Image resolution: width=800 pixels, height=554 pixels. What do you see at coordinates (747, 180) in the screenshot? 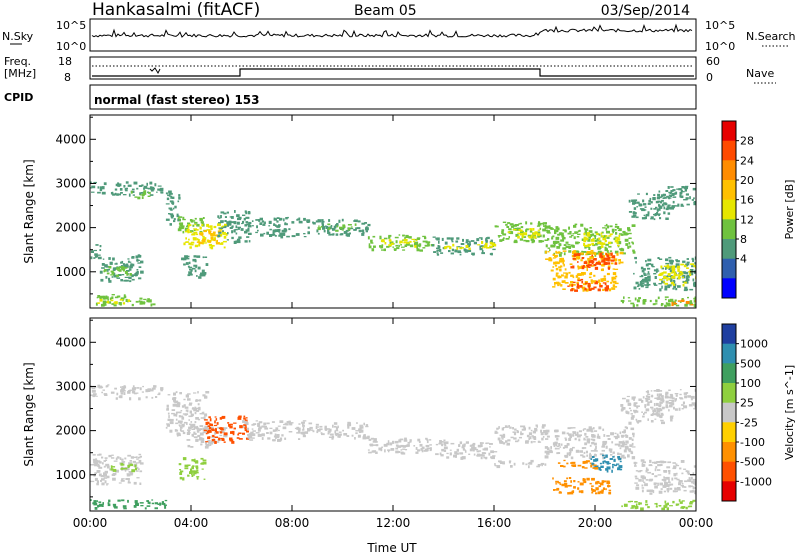
I see `colorbar-tick-label: 20` at bounding box center [747, 180].